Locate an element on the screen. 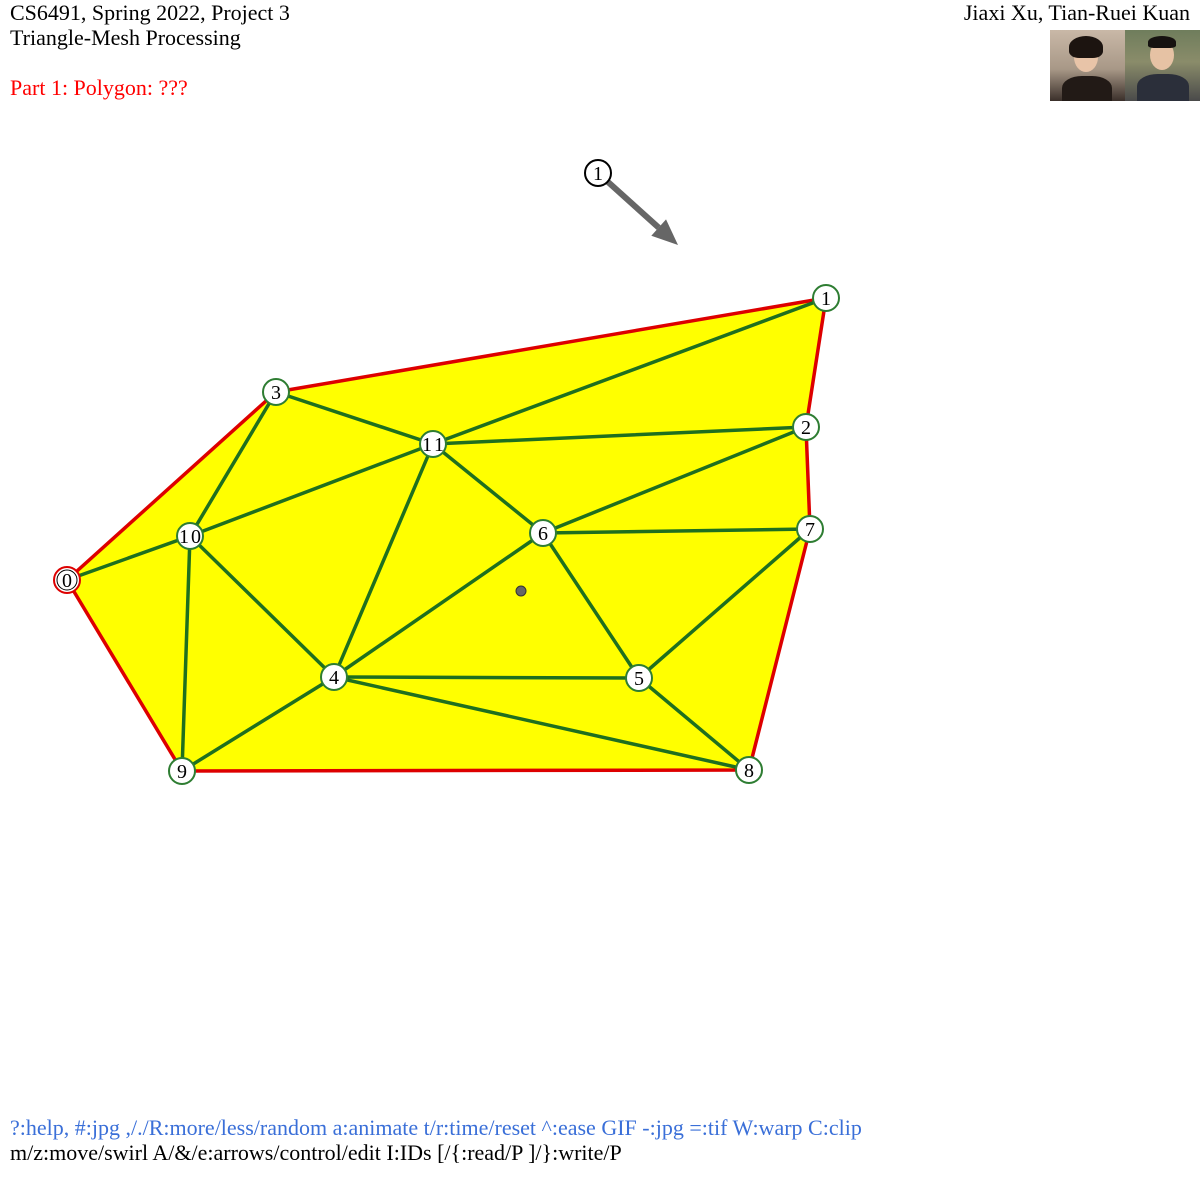 The width and height of the screenshot is (1200, 1200). vertex-label: 7 is located at coordinates (810, 530).